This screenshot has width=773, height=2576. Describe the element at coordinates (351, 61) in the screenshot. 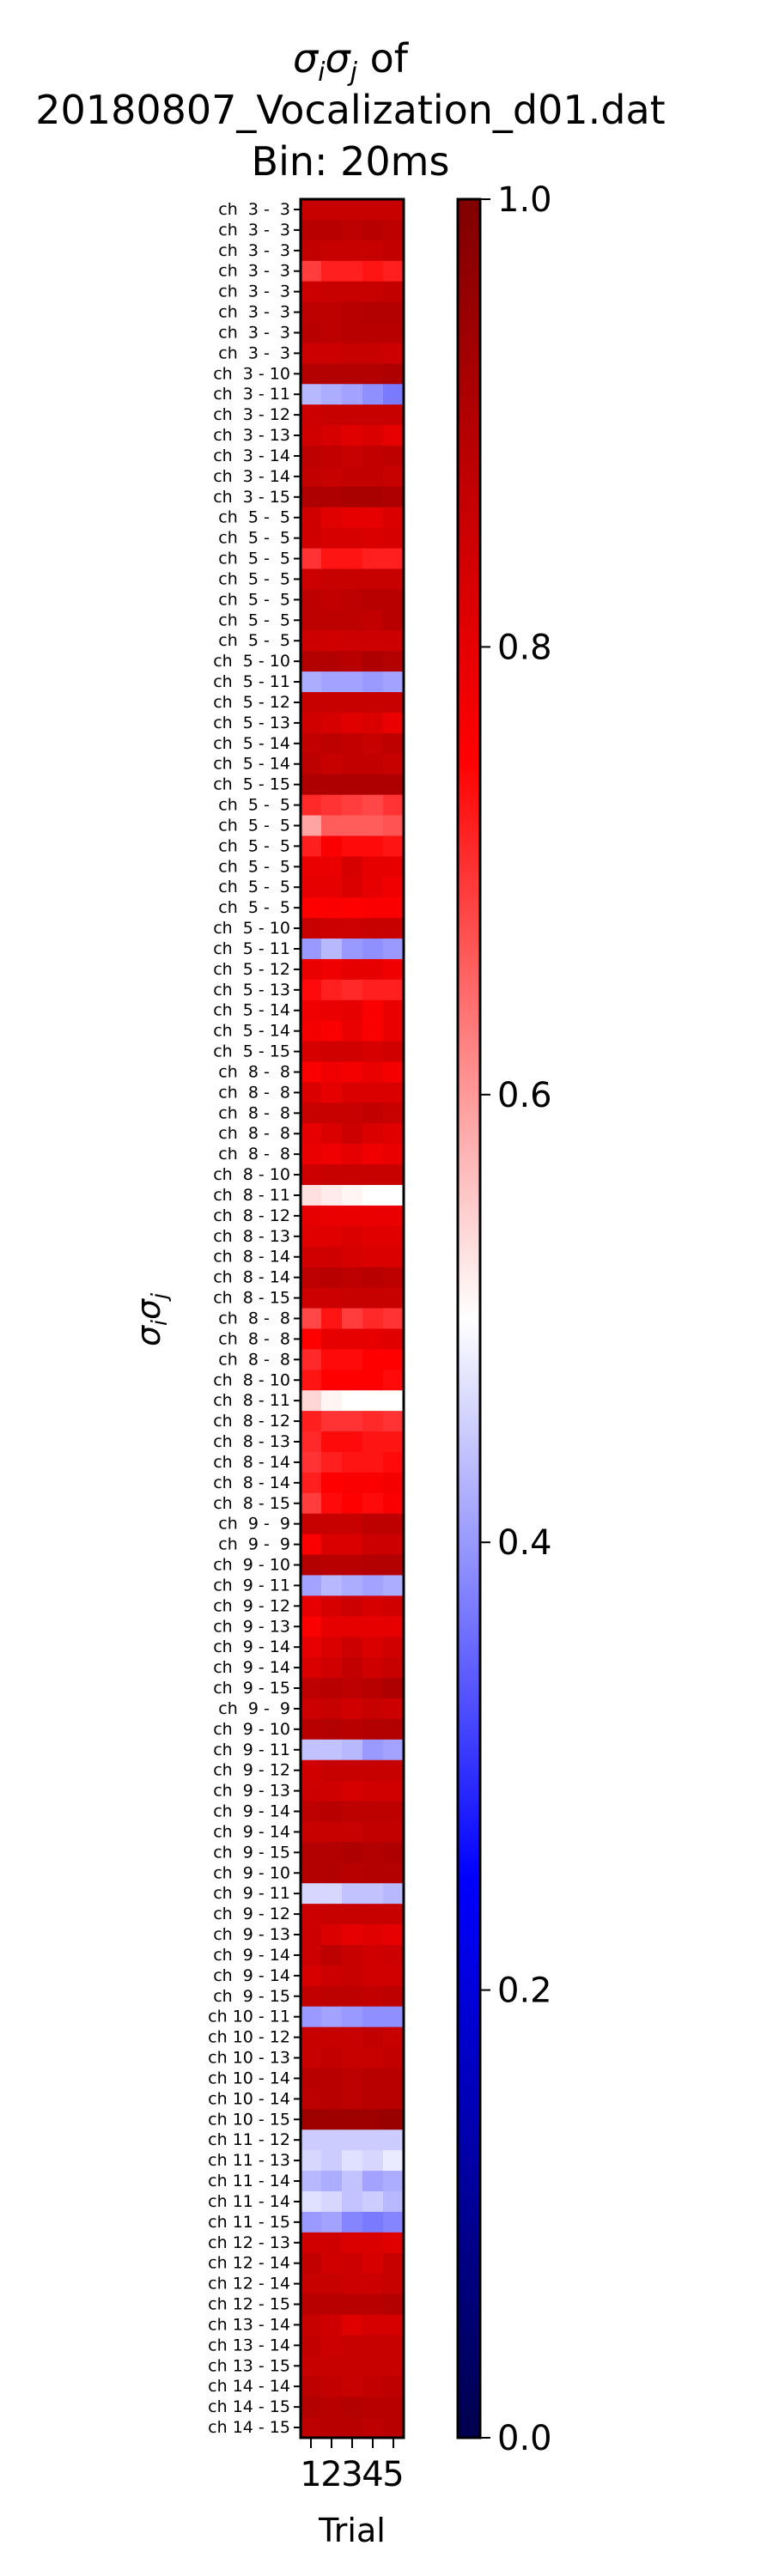

I see `title-line-1: σiσj of` at that location.